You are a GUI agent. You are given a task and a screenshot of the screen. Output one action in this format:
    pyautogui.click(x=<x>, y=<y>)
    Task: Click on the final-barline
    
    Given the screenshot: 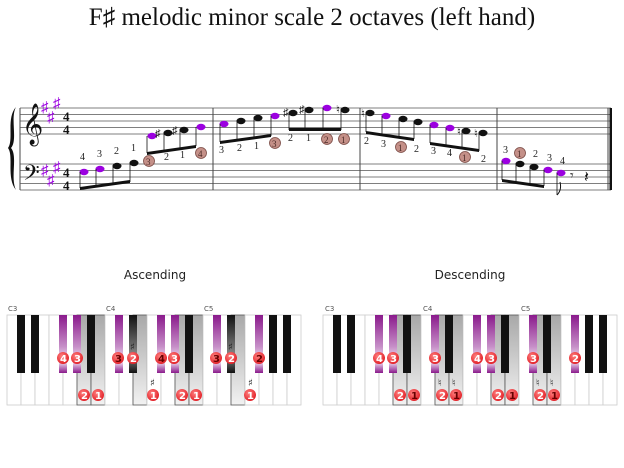 What is the action you would take?
    pyautogui.click(x=610, y=149)
    